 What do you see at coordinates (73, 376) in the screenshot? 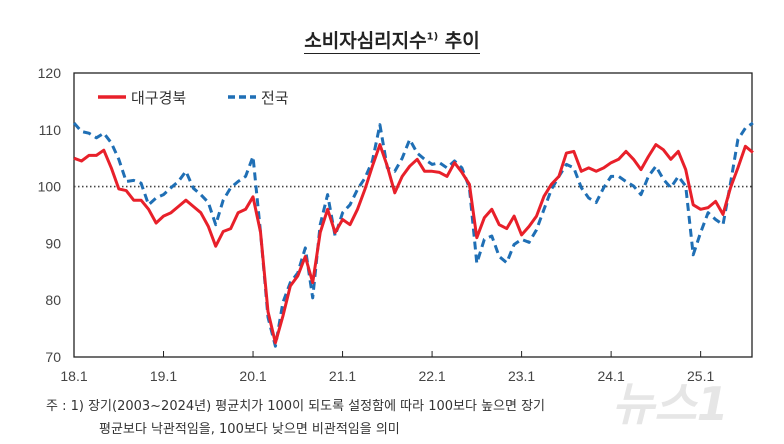
I see `x-tick-label: 18.1` at bounding box center [73, 376].